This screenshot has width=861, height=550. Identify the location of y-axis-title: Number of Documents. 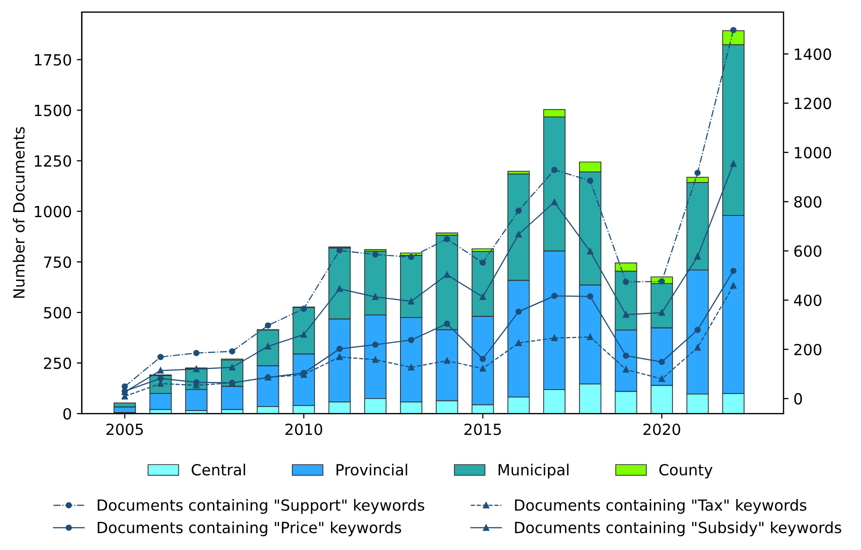
(18, 212).